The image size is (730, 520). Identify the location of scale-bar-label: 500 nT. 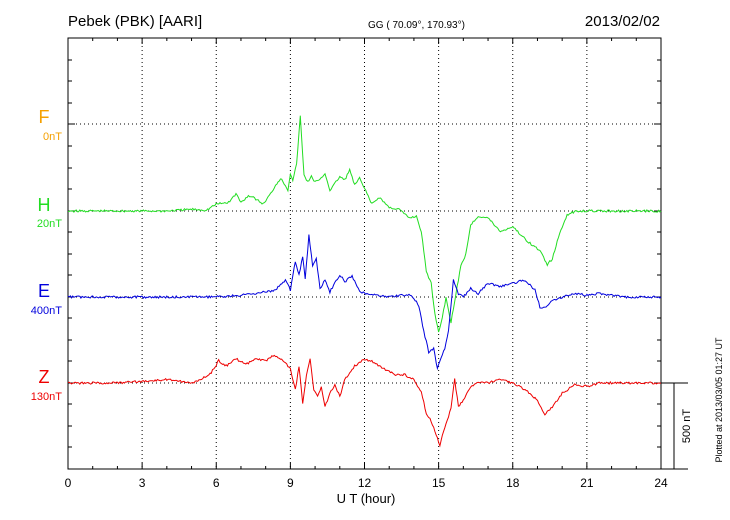
(687, 426).